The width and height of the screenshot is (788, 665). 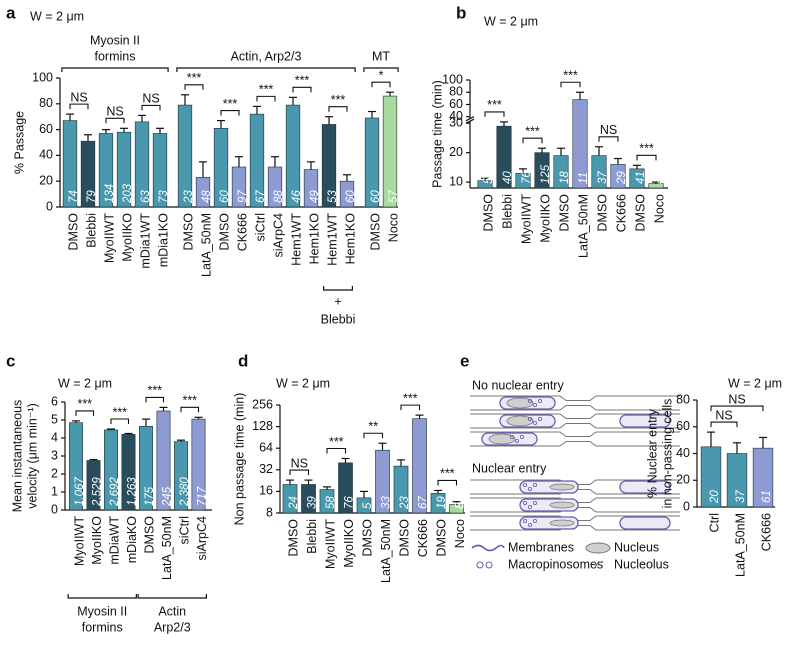 What do you see at coordinates (598, 548) in the screenshot?
I see `legend-nucleus` at bounding box center [598, 548].